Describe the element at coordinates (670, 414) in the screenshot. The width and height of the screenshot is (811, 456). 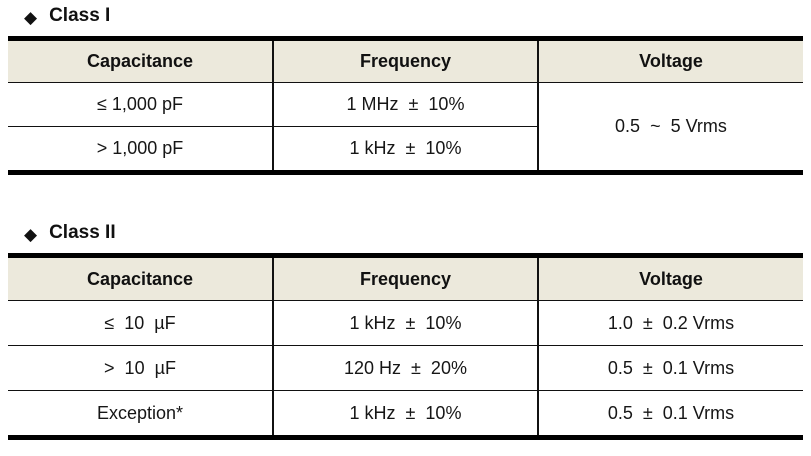
I see `class2-row3-voltage: 0.5 ± 0.1 Vrms` at that location.